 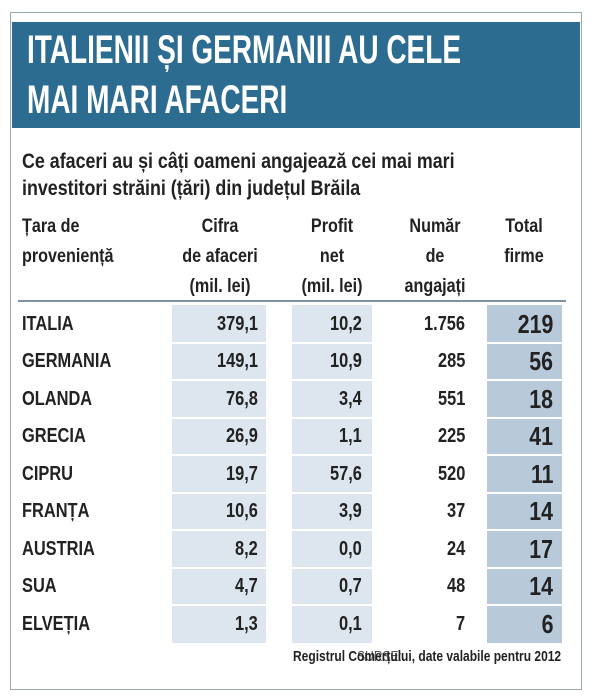 What do you see at coordinates (346, 473) in the screenshot?
I see `value-cell: 57,6` at bounding box center [346, 473].